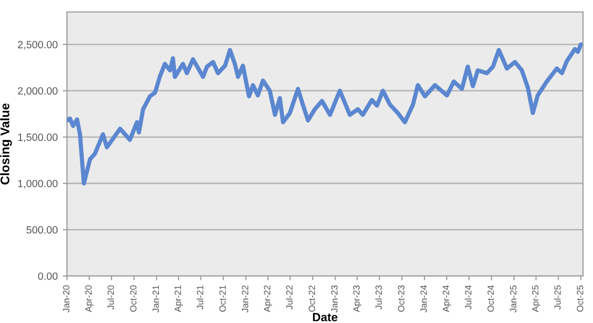 This screenshot has width=593, height=323. Describe the element at coordinates (178, 298) in the screenshot. I see `x-tick-label: Apr-21` at that location.